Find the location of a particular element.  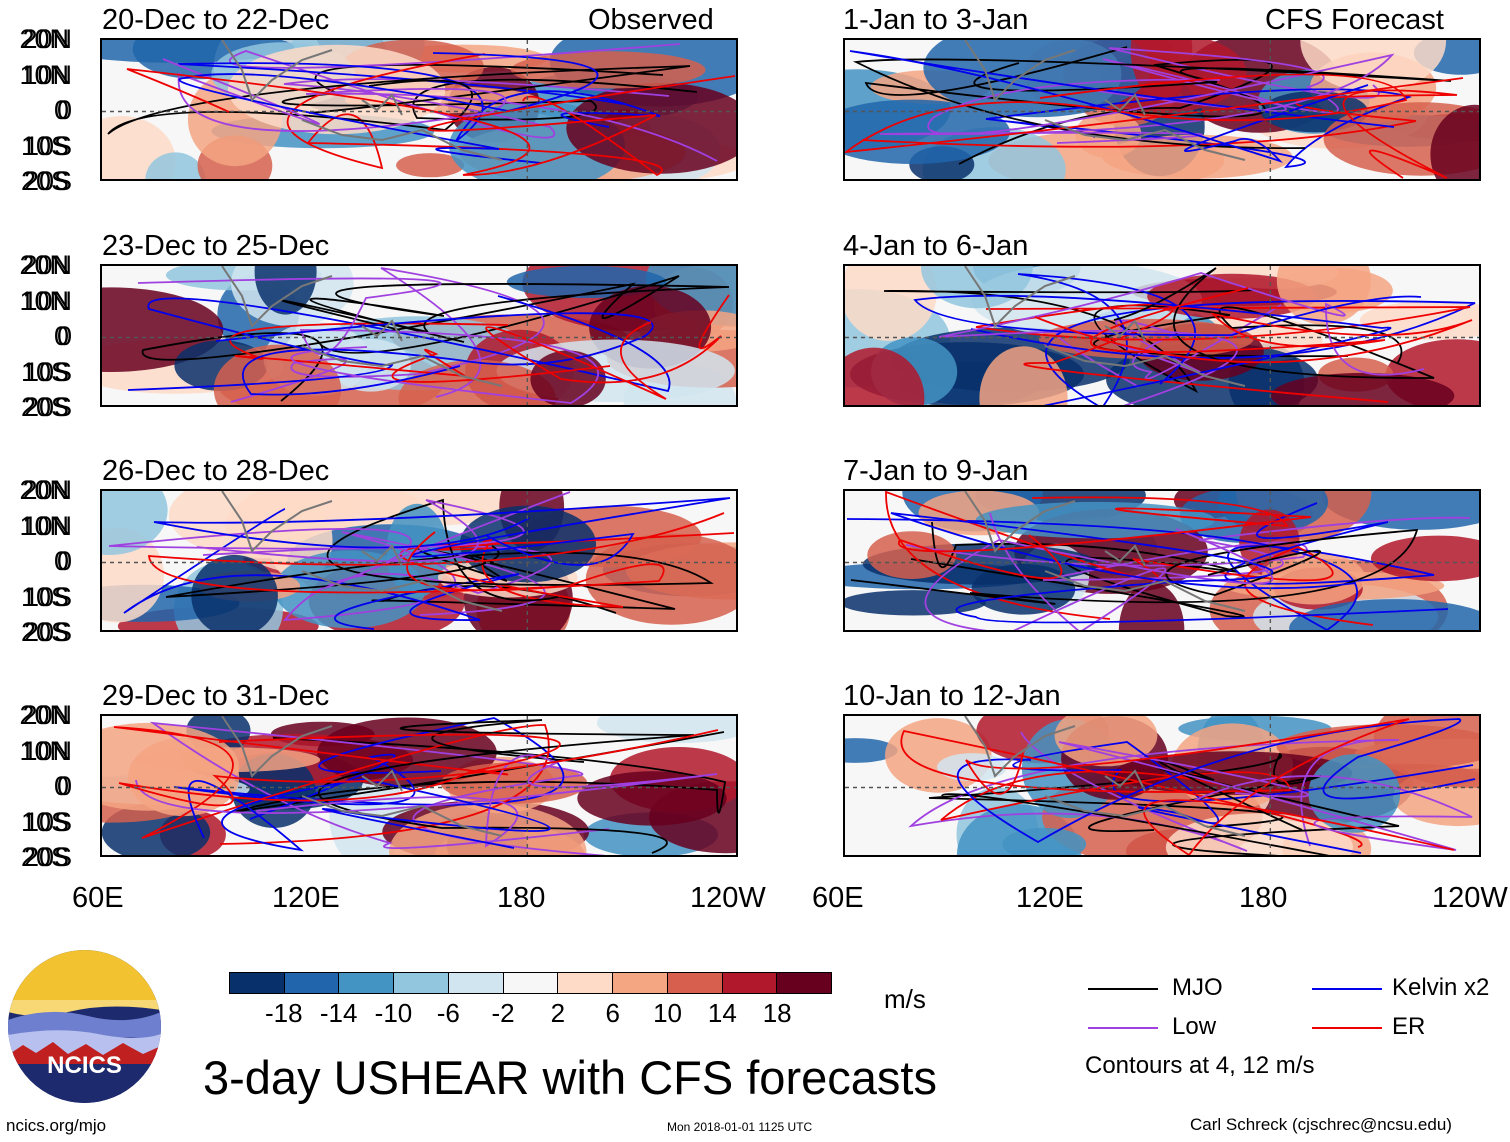

panel-title: 1-Jan to 3-Jan is located at coordinates (936, 20).